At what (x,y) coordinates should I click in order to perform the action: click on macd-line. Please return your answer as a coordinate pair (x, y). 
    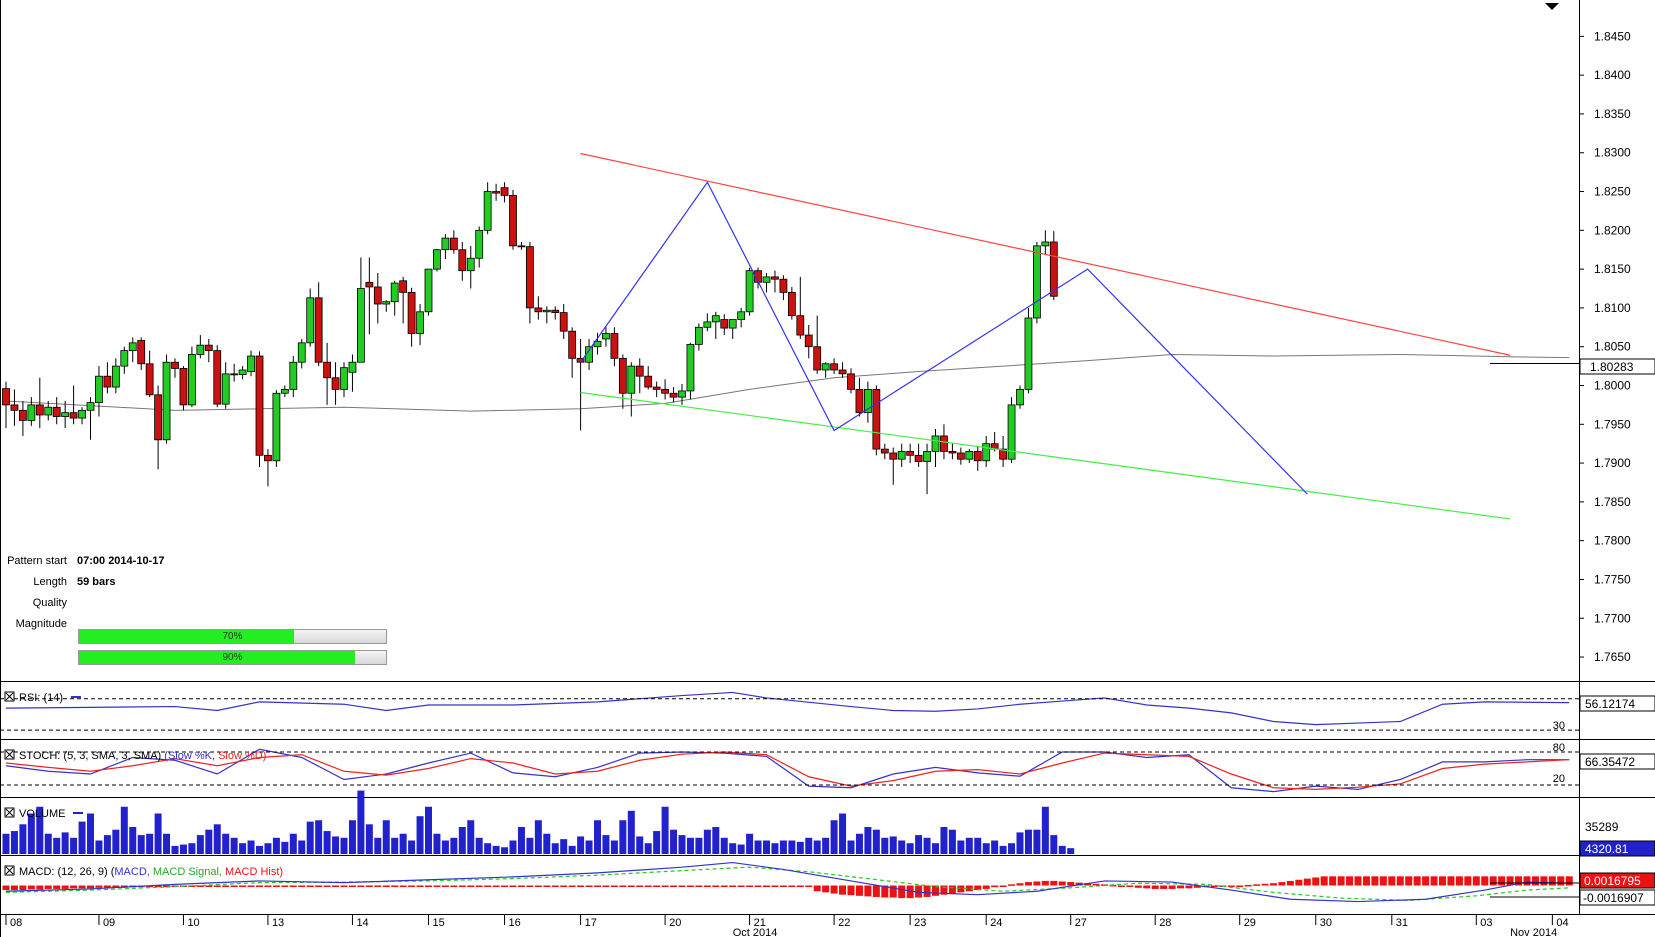
    Looking at the image, I should click on (787, 882).